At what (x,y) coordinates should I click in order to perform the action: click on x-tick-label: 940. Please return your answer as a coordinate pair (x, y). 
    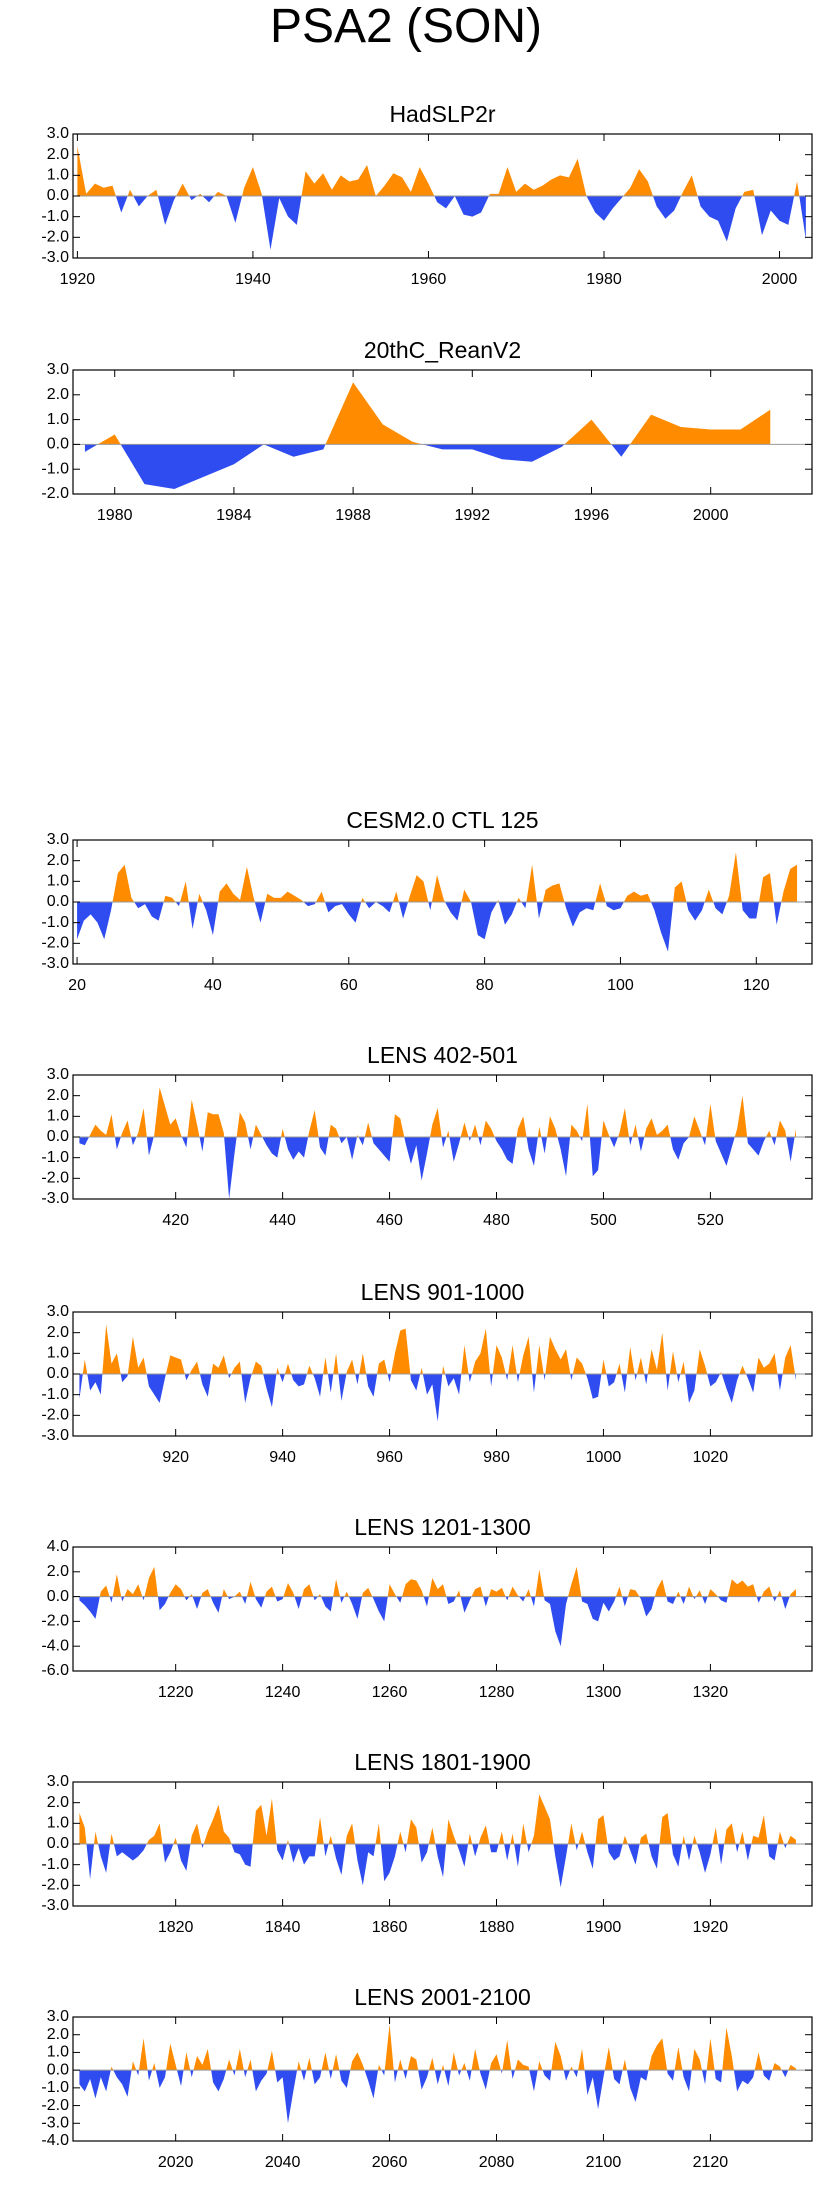
    Looking at the image, I should click on (282, 1457).